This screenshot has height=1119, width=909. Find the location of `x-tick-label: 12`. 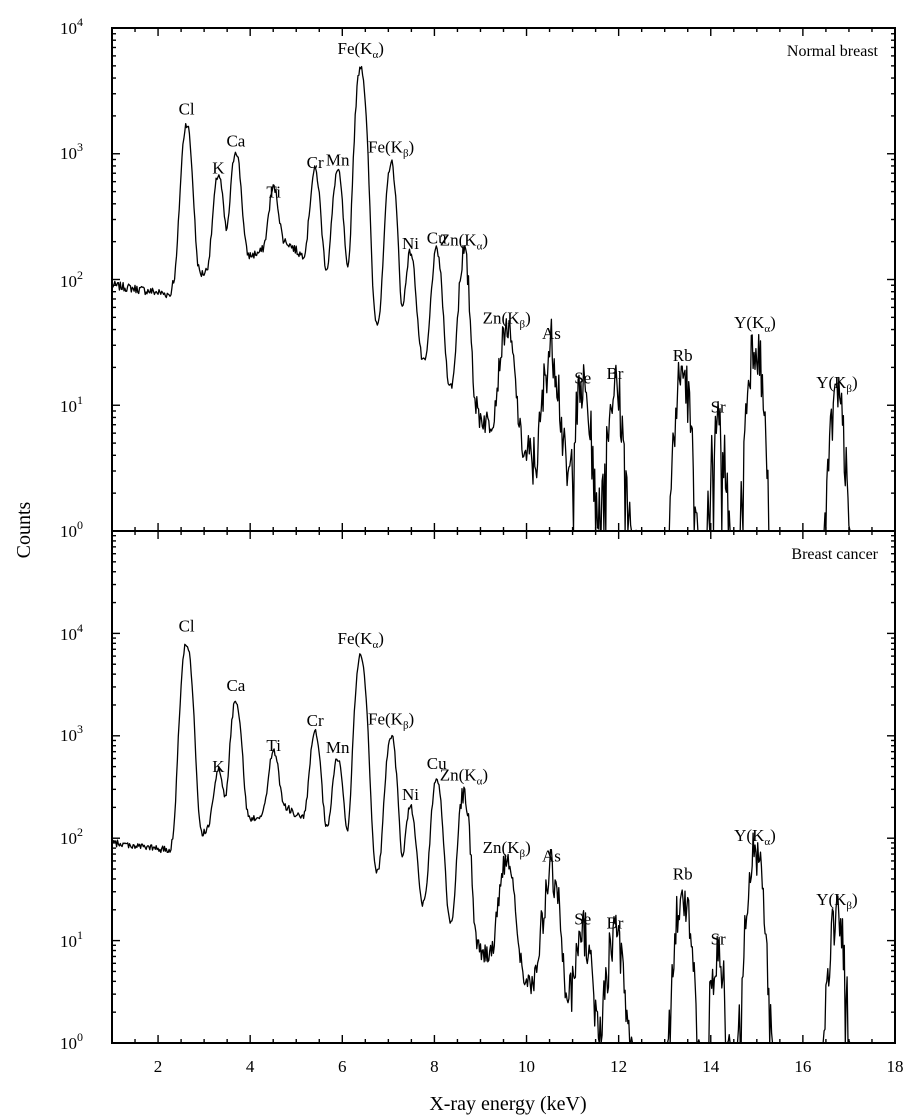

x-tick-label: 12 is located at coordinates (618, 1066).